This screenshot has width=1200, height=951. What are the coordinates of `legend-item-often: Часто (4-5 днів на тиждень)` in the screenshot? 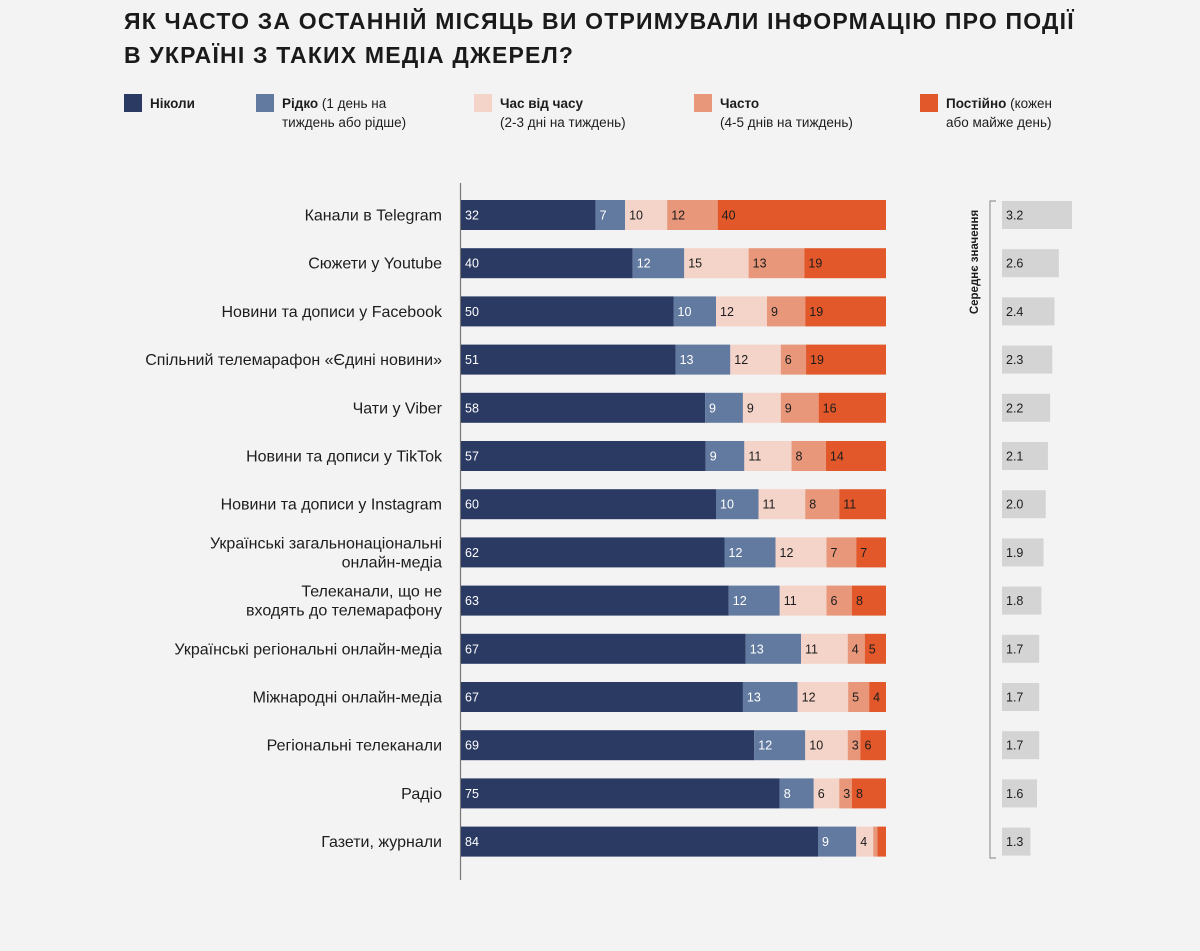 It's located at (773, 113).